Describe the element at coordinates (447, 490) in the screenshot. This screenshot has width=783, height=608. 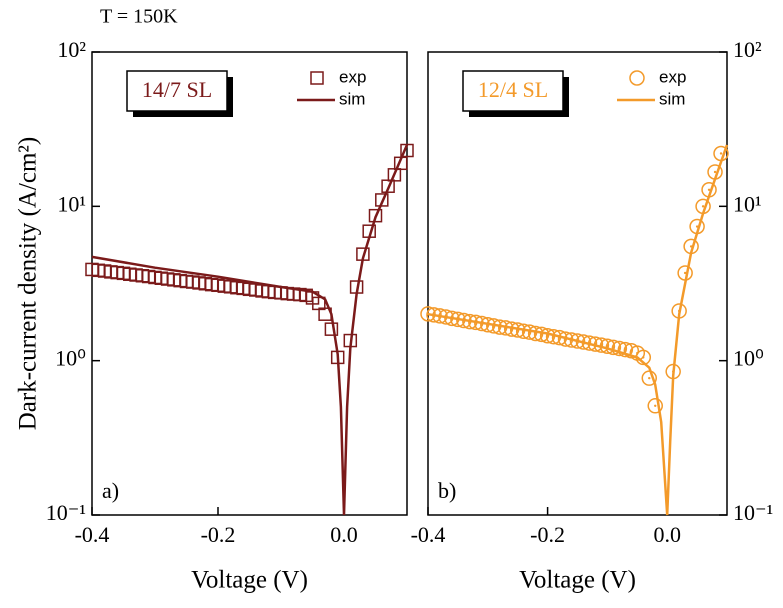
I see `corner-label: b)` at that location.